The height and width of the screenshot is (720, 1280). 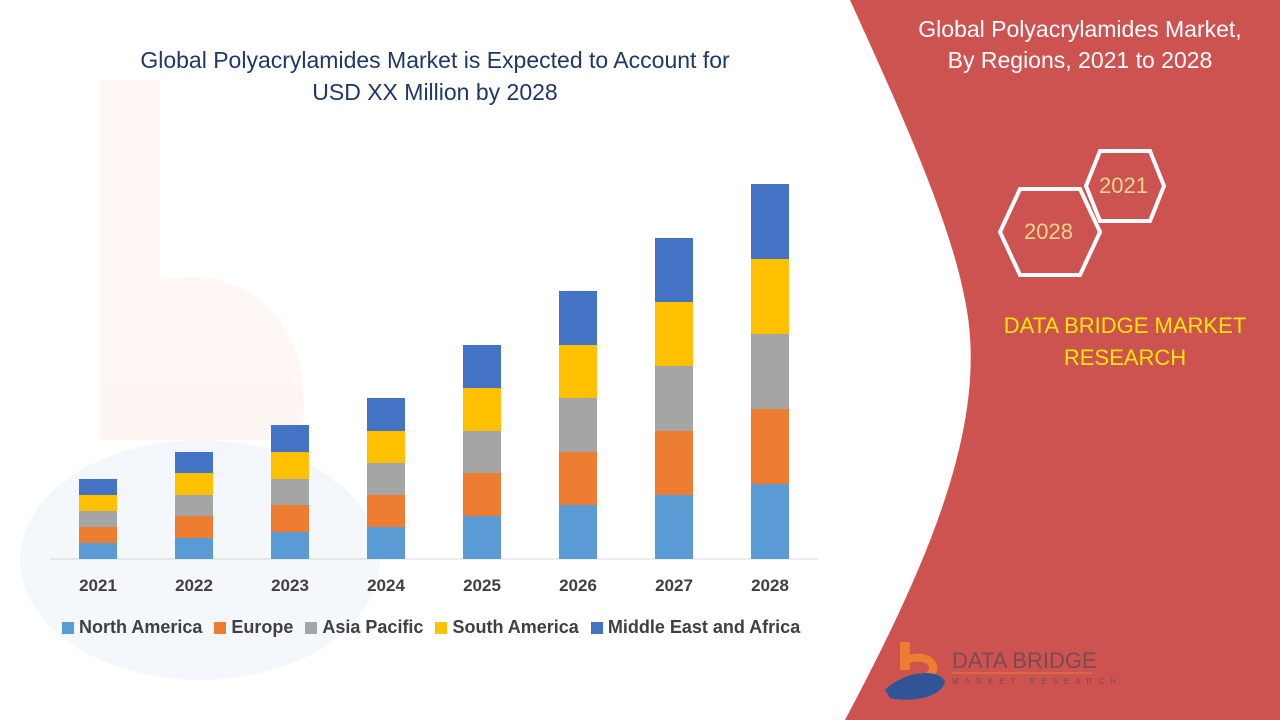 I want to click on x-tick-label: 2023, so click(x=290, y=585).